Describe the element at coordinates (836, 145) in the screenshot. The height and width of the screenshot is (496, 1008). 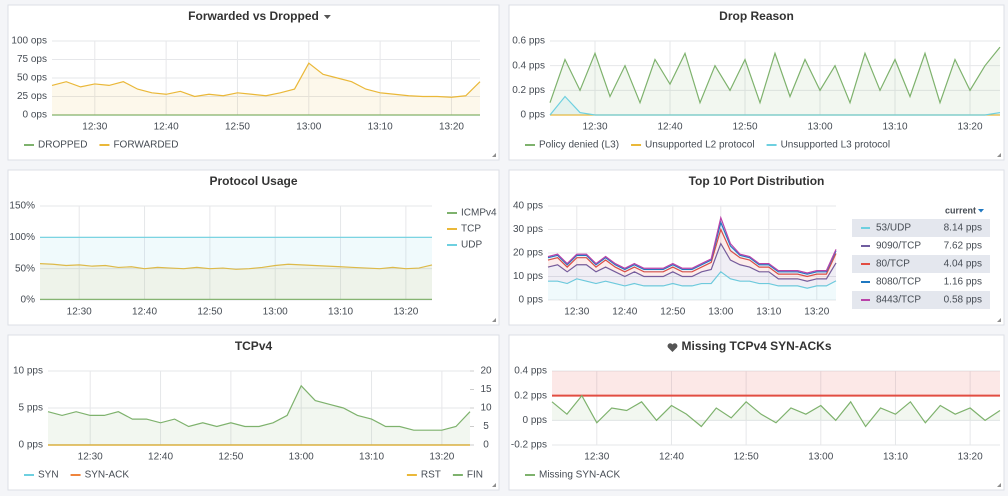
I see `legend-label: Unsupported L3 protocol` at that location.